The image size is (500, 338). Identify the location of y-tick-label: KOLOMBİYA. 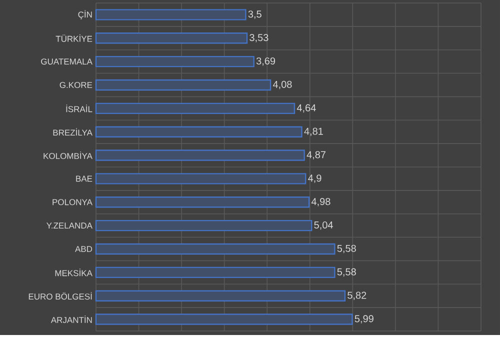
(68, 156).